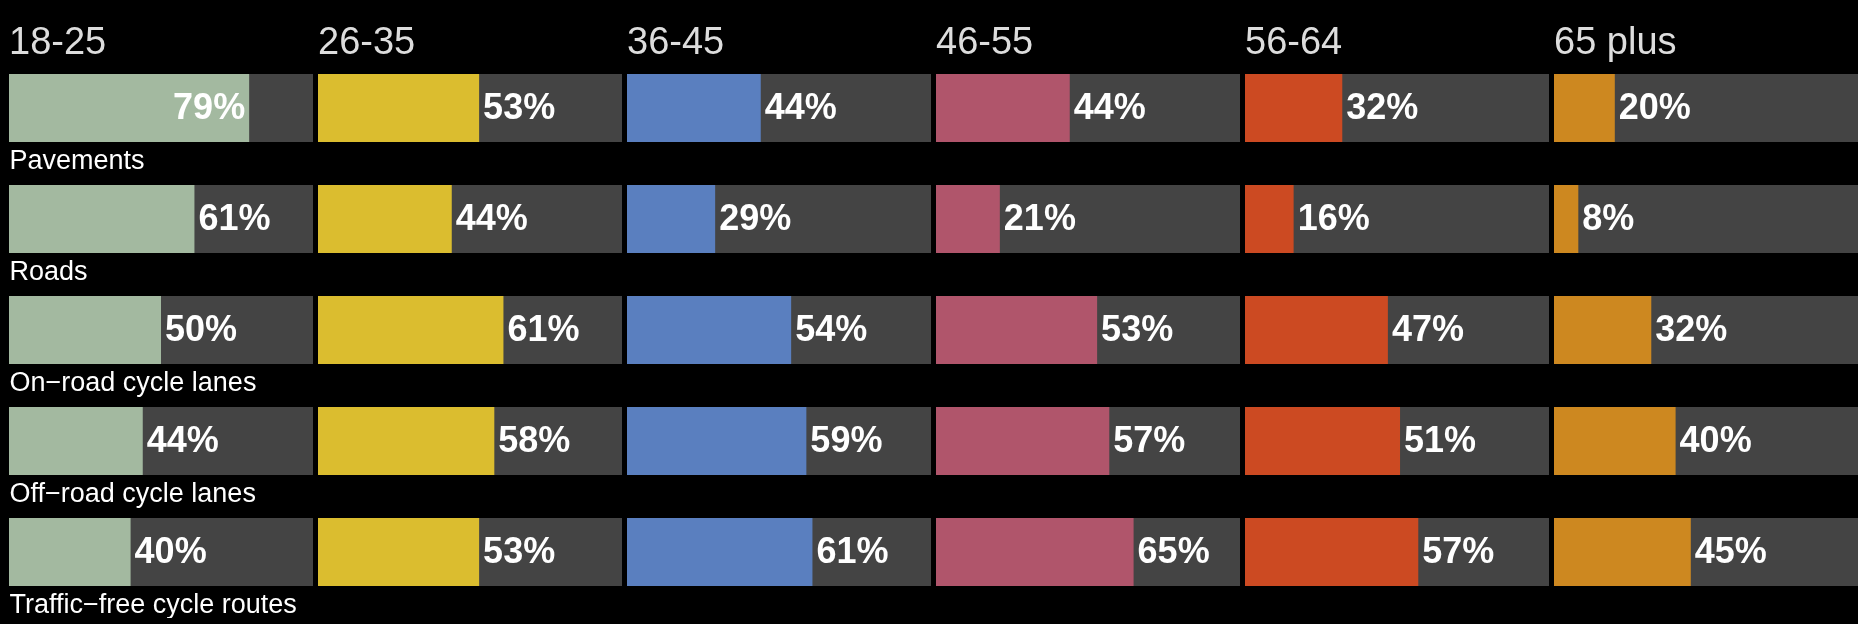  I want to click on data-label: 8%, so click(1608, 218).